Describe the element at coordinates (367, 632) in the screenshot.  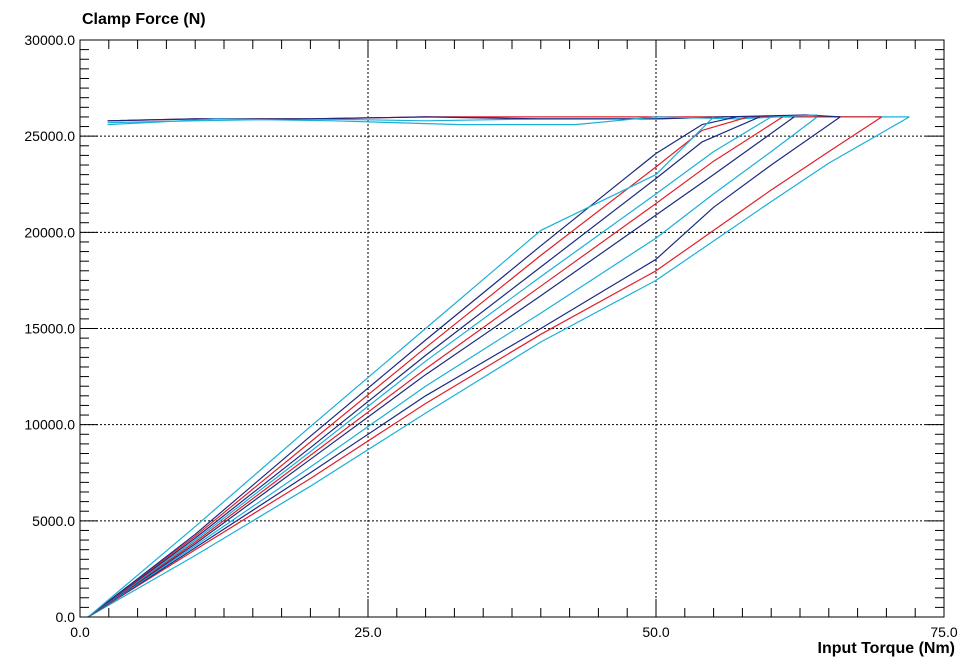
I see `x-tick-label: 25.0` at that location.